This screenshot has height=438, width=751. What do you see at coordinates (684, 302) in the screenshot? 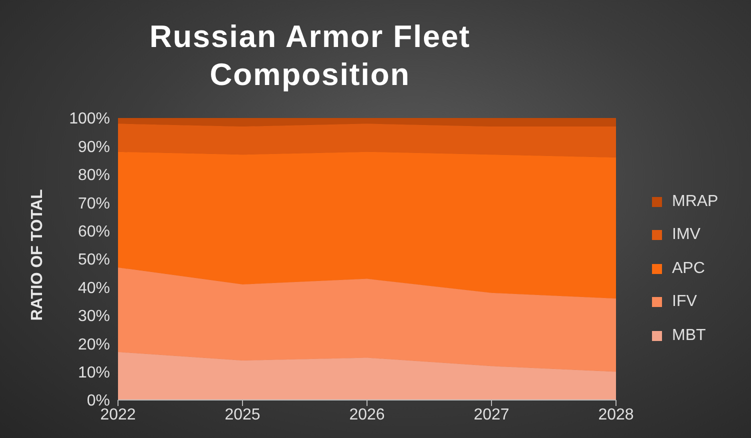
I see `legend-label: IFV` at bounding box center [684, 302].